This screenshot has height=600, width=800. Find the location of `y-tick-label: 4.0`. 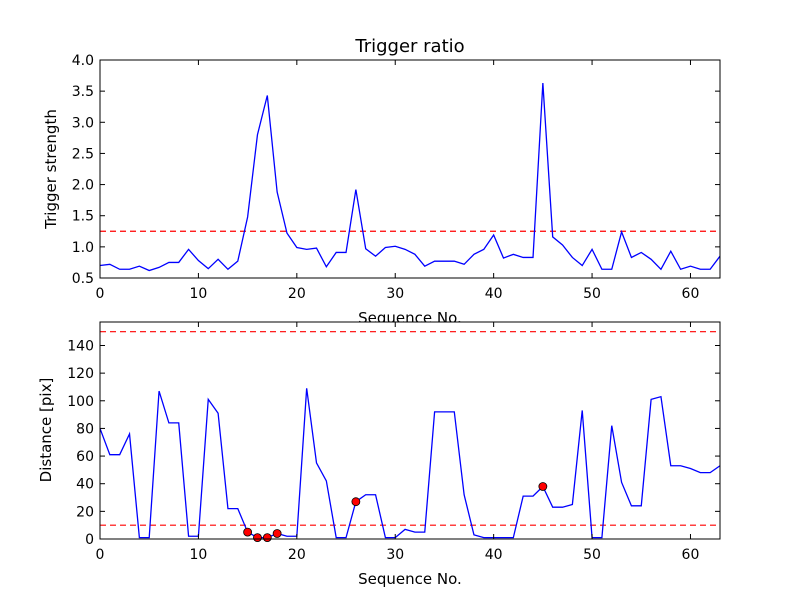

y-tick-label: 4.0 is located at coordinates (83, 61).